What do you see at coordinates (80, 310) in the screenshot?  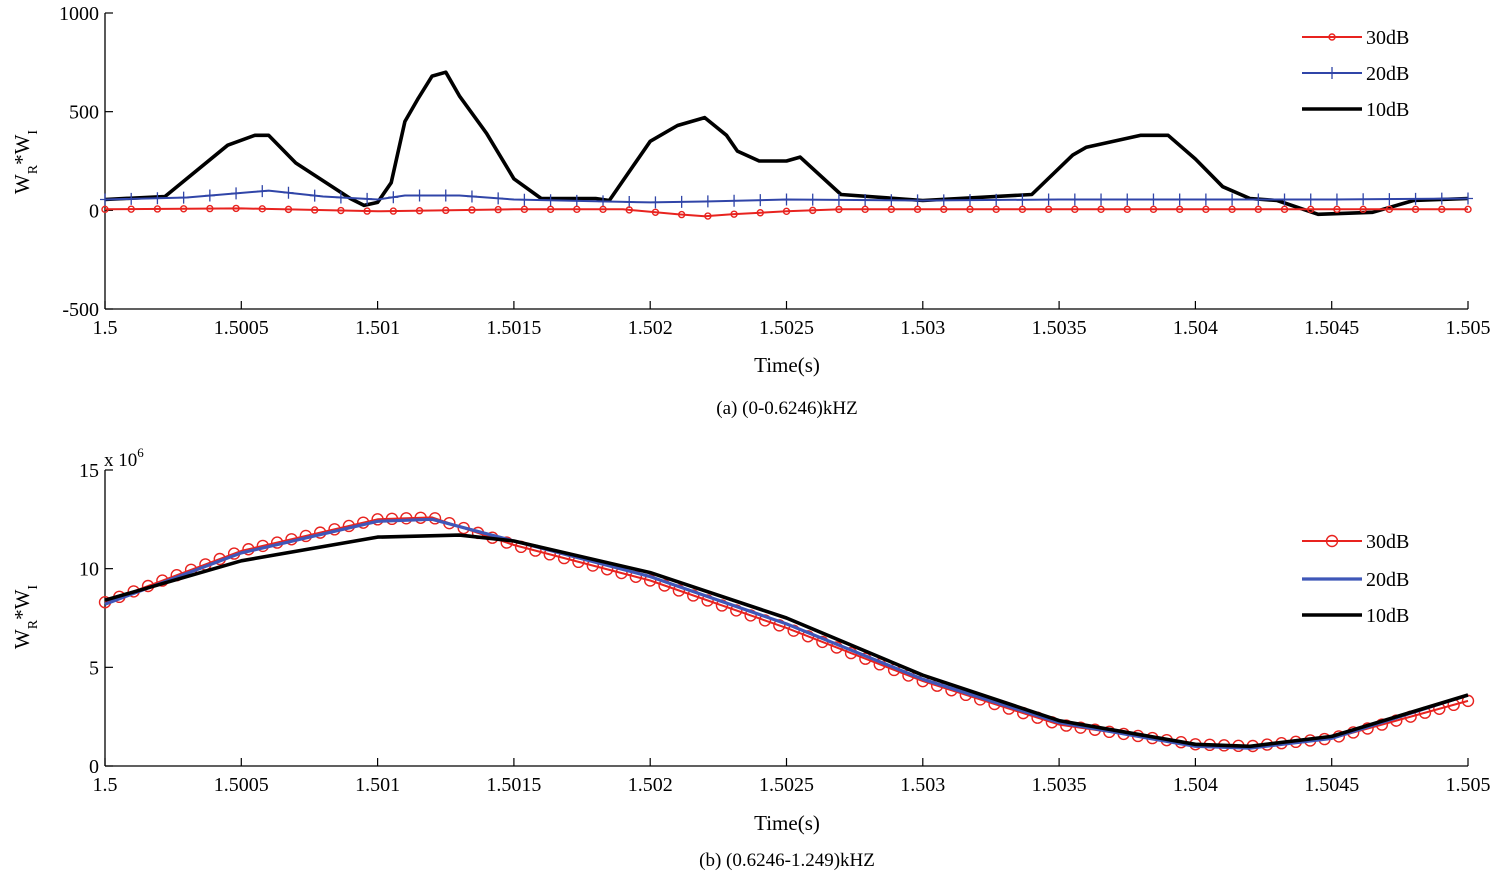 I see `y-tick-label: -500` at bounding box center [80, 310].